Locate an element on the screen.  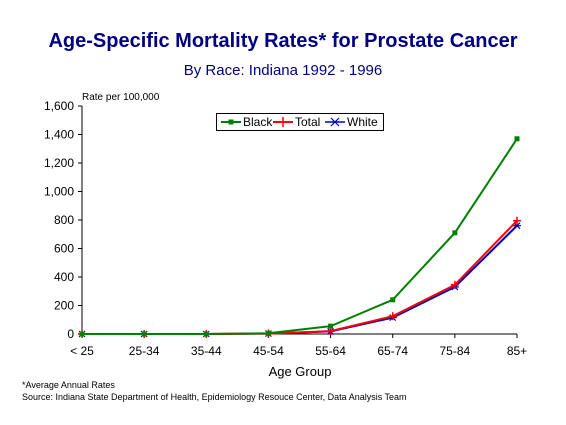
y-tick-label: 1,000 is located at coordinates (59, 192).